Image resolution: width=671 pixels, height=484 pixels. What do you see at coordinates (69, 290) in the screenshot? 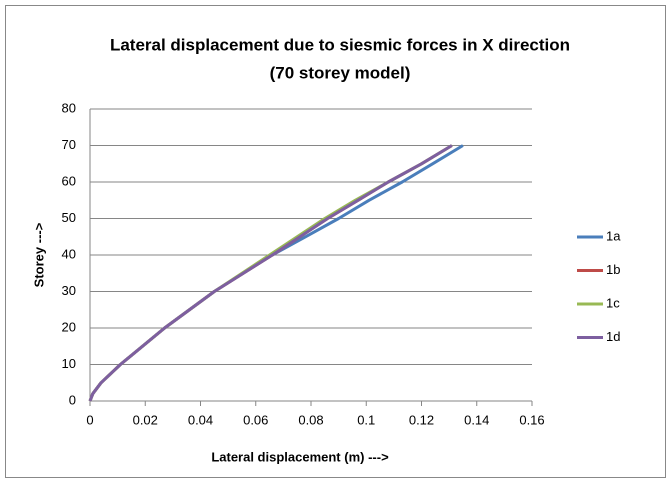
I see `y-tick-label: 30` at bounding box center [69, 290].